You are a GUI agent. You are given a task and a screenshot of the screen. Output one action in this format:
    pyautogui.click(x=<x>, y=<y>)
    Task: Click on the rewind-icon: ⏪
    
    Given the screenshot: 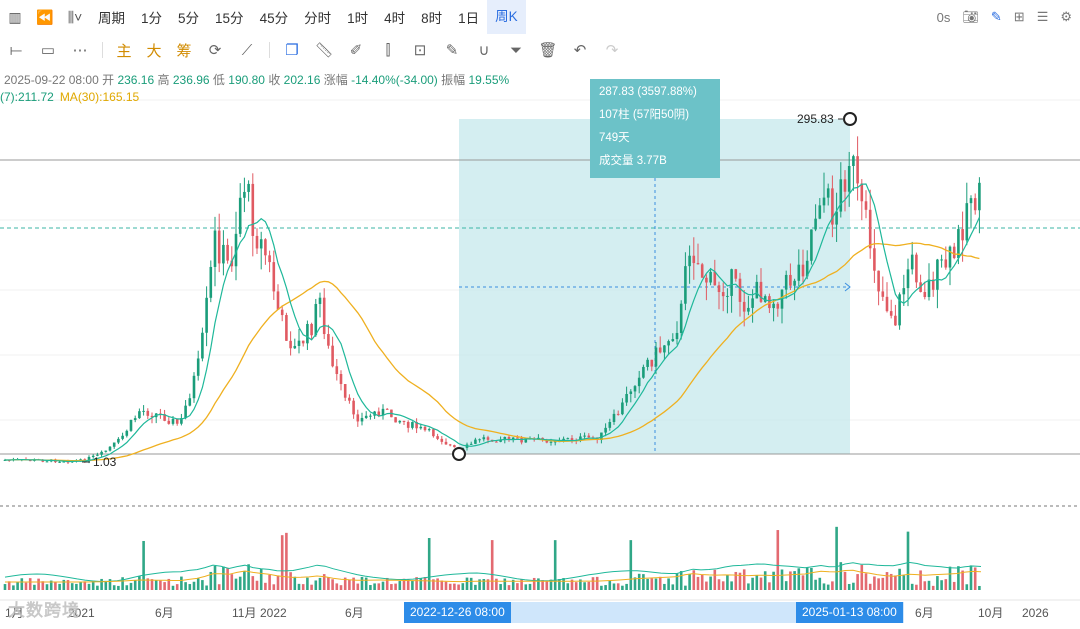 What is the action you would take?
    pyautogui.click(x=45, y=16)
    